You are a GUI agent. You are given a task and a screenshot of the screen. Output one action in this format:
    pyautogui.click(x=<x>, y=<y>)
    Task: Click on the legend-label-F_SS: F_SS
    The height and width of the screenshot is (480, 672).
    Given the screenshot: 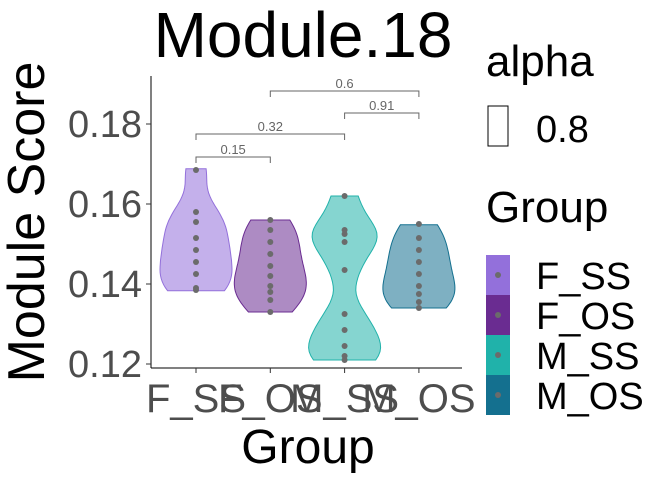 What is the action you would take?
    pyautogui.click(x=583, y=277)
    